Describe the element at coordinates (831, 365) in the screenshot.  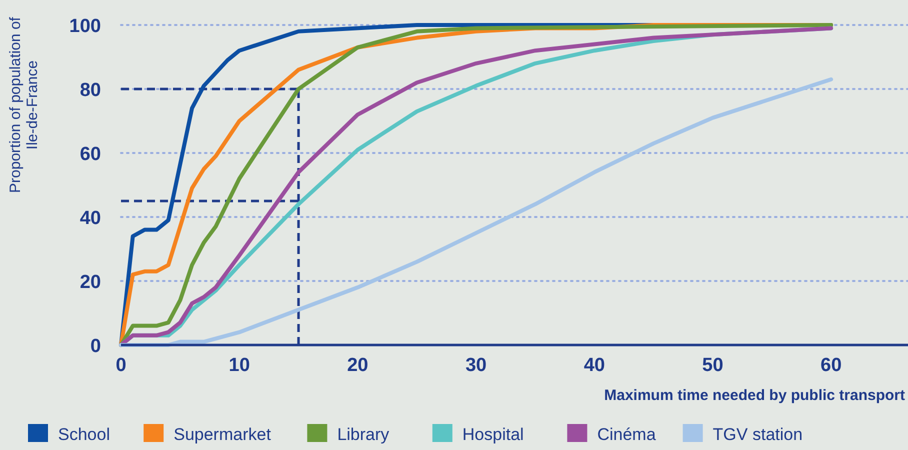
I see `x-tick-label: 60` at that location.